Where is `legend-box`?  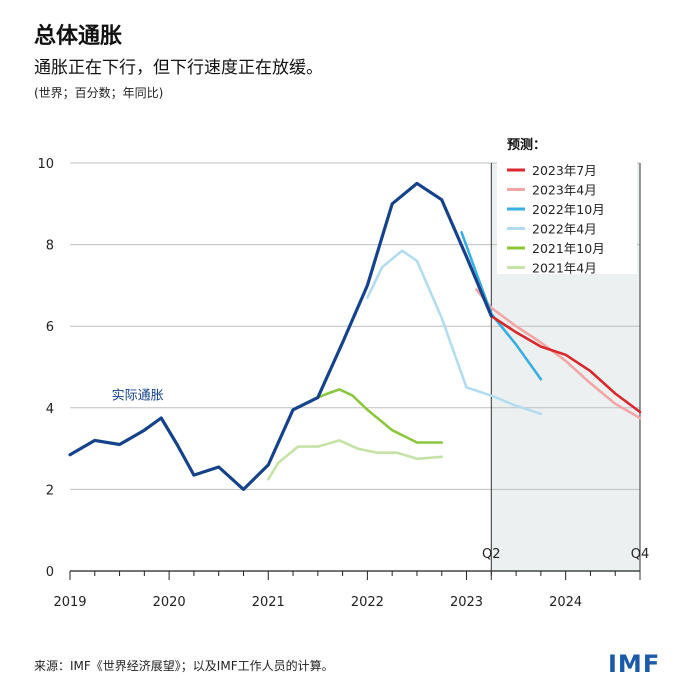 legend-box is located at coordinates (567, 213).